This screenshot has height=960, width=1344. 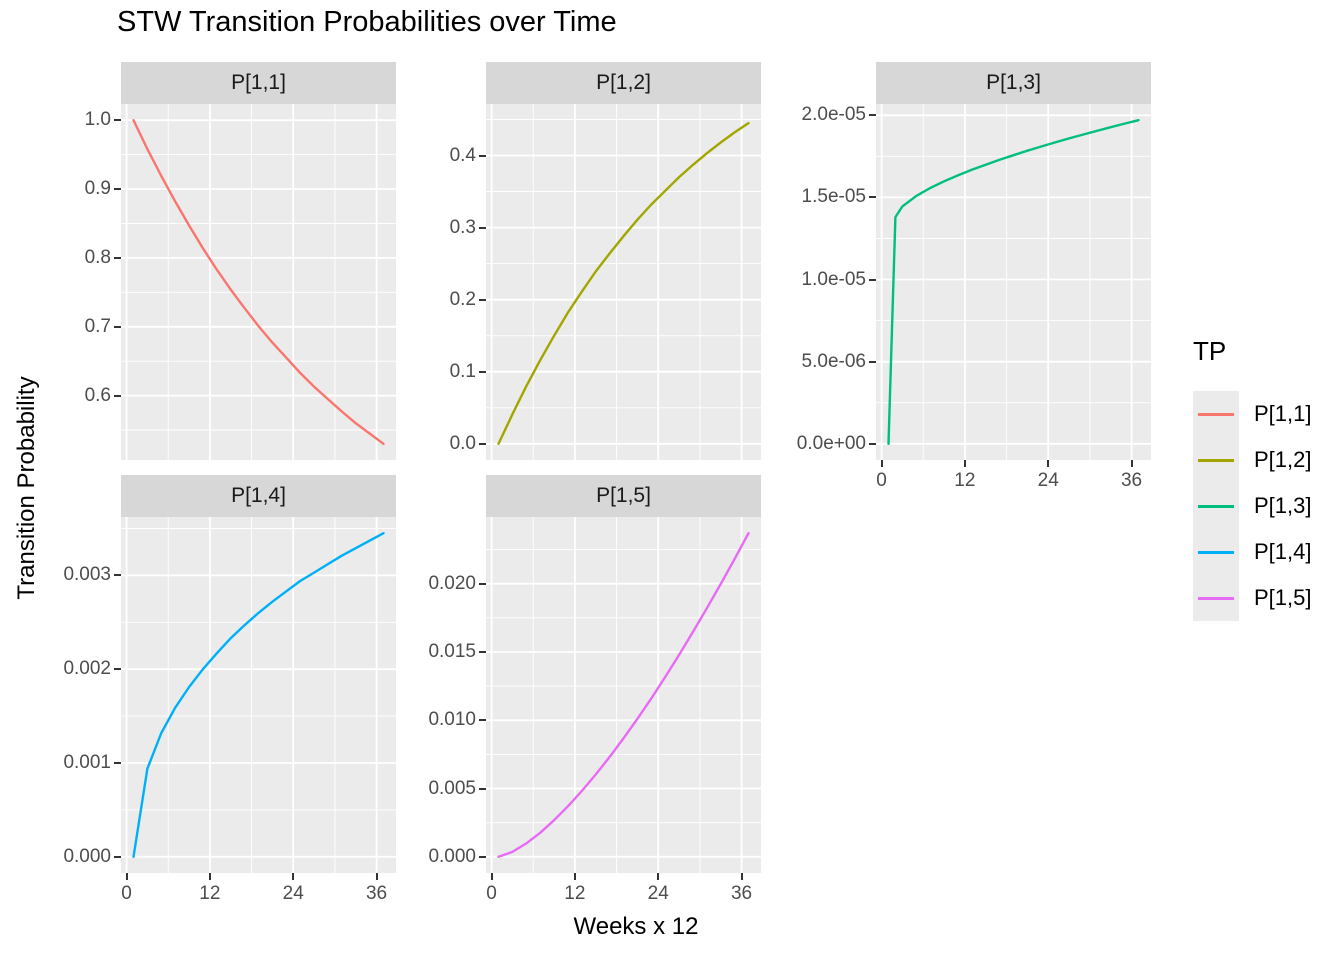 What do you see at coordinates (367, 22) in the screenshot?
I see `plot-title: STW Transition Probabilities over Time` at bounding box center [367, 22].